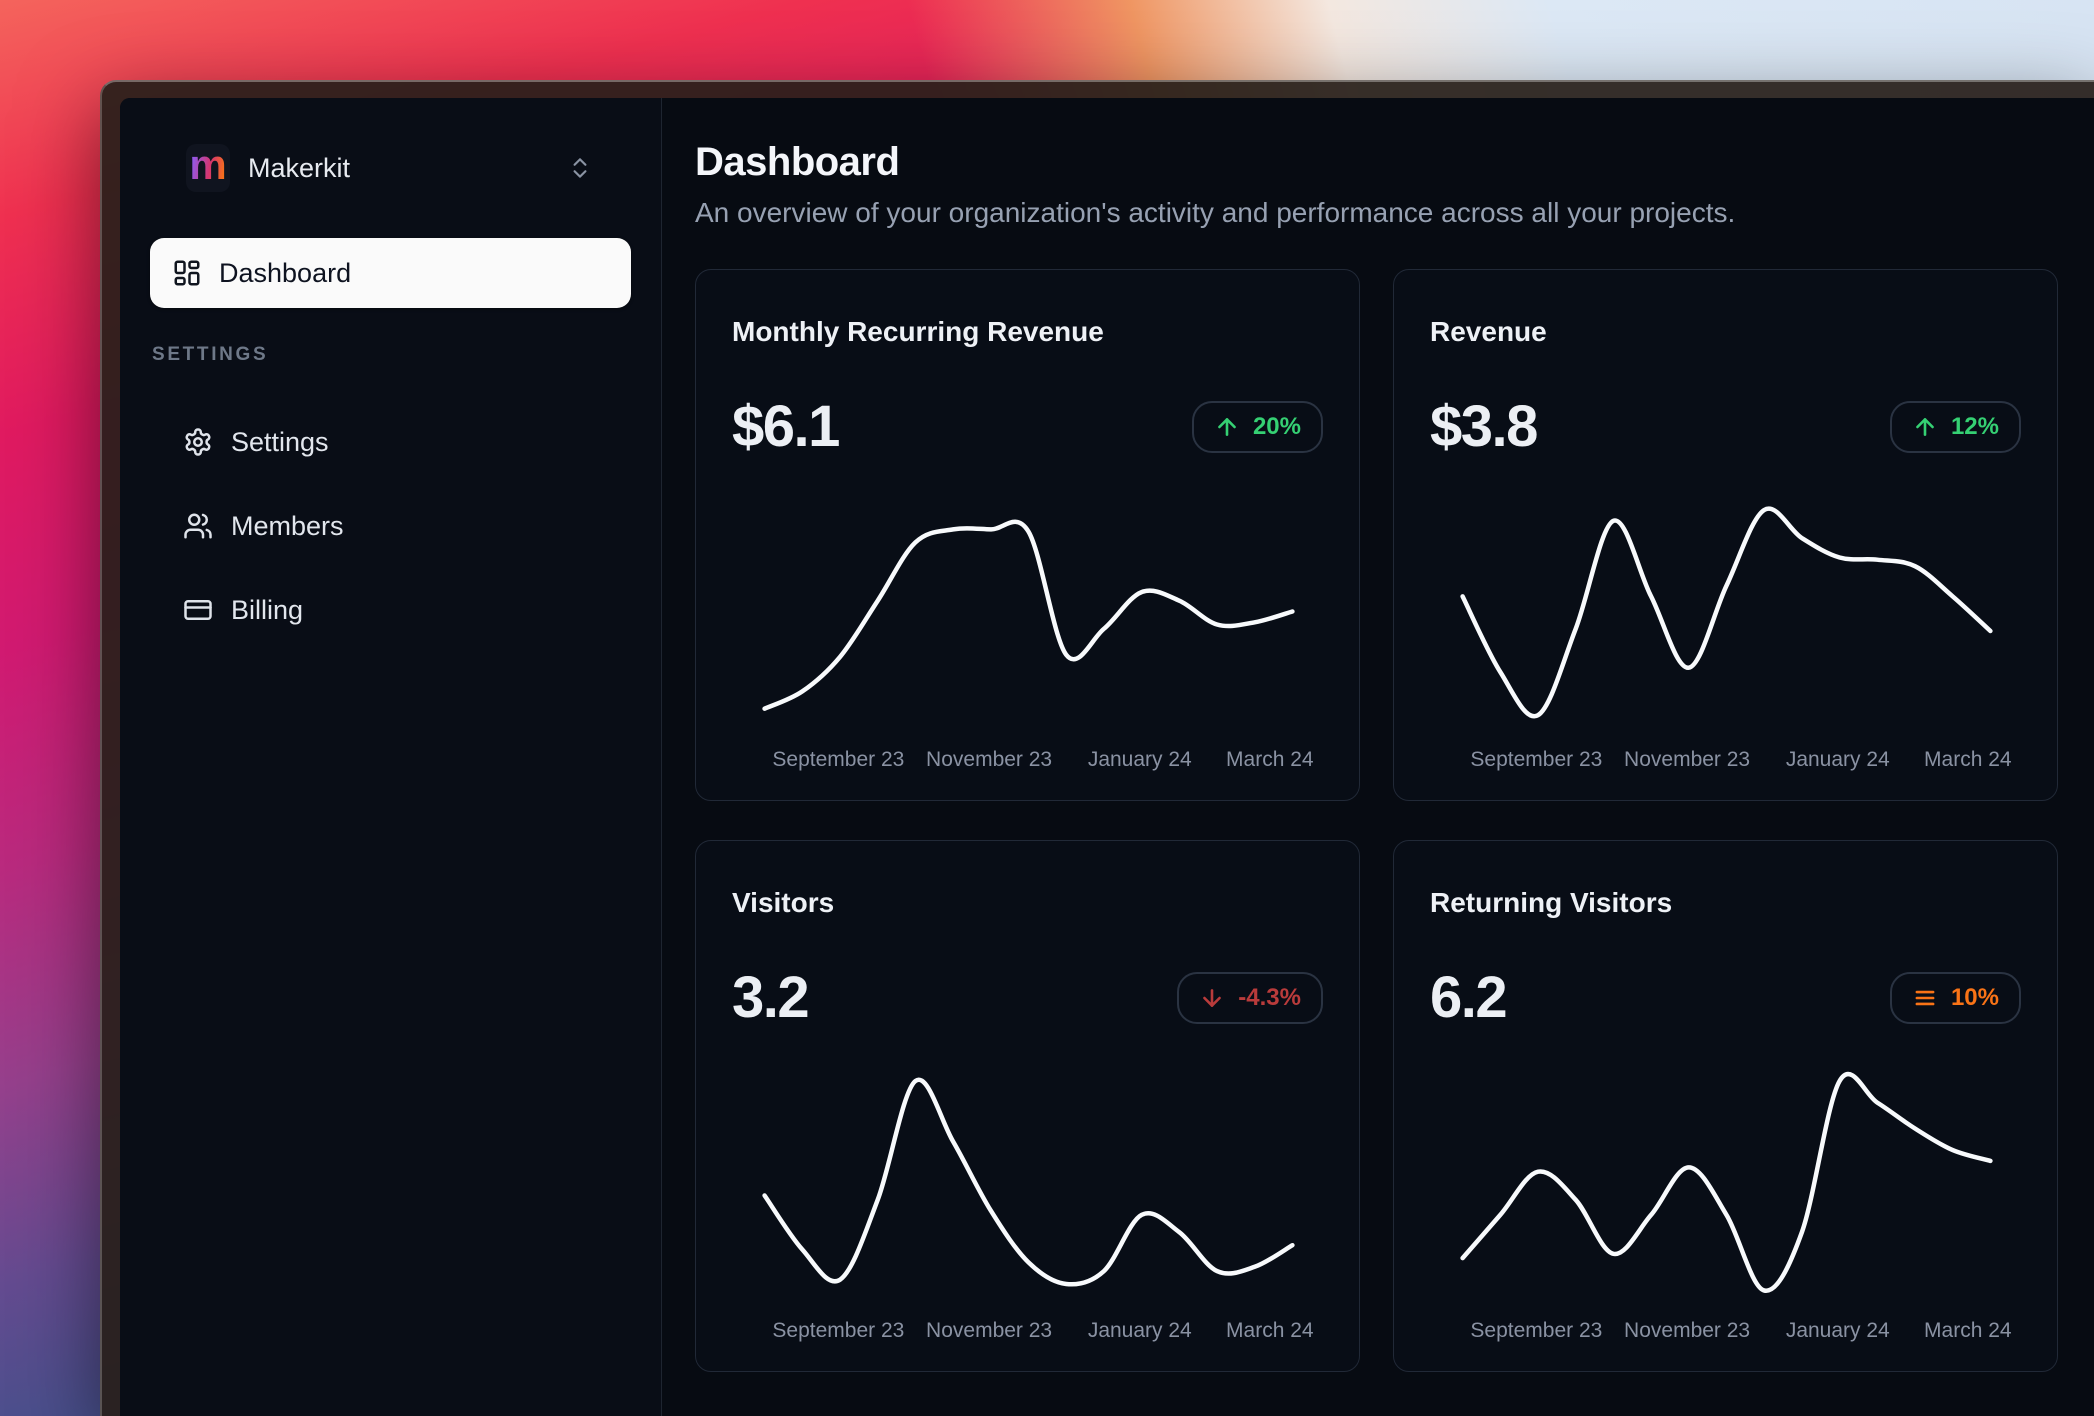  I want to click on workspace-name: Makerkit, so click(299, 167).